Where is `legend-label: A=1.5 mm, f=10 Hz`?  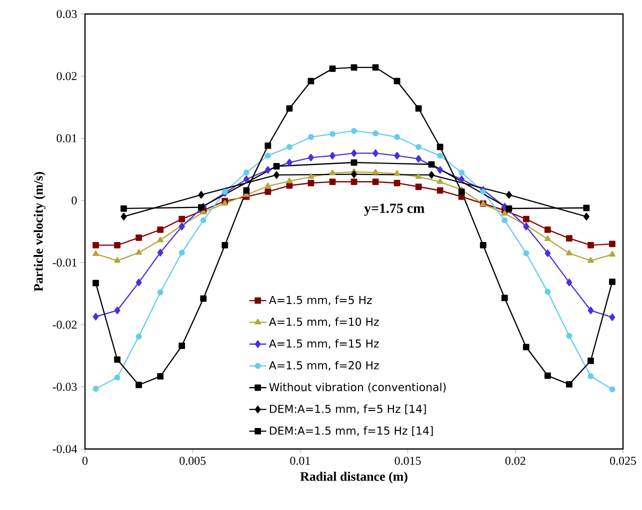 legend-label: A=1.5 mm, f=10 Hz is located at coordinates (323, 322).